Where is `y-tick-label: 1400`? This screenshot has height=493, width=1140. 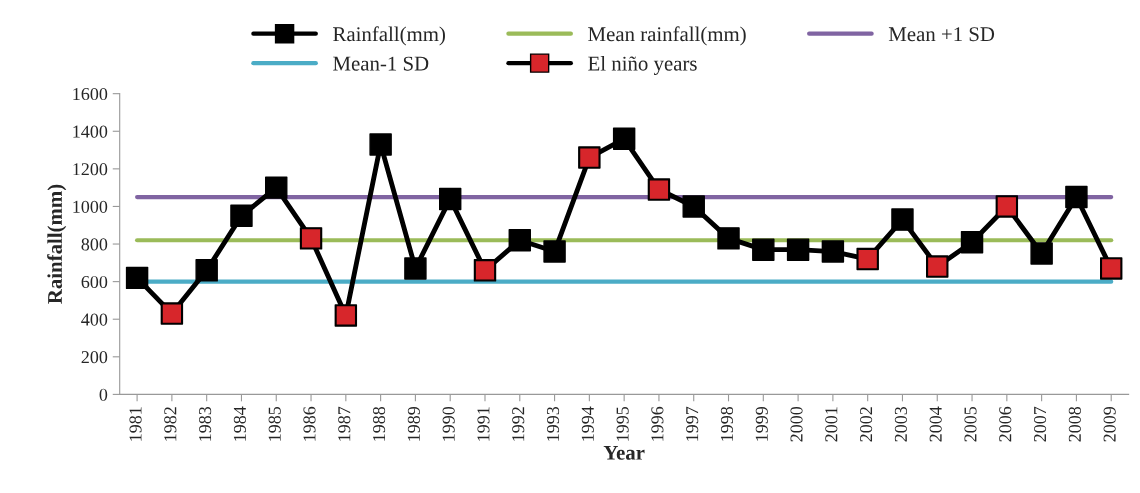
y-tick-label: 1400 is located at coordinates (90, 131).